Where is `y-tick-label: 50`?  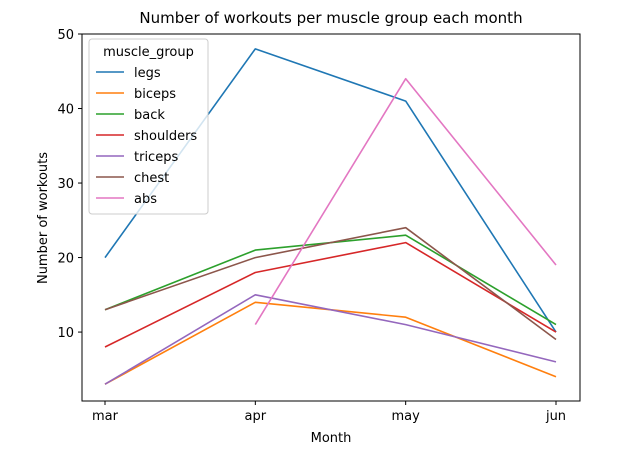 y-tick-label: 50 is located at coordinates (65, 35).